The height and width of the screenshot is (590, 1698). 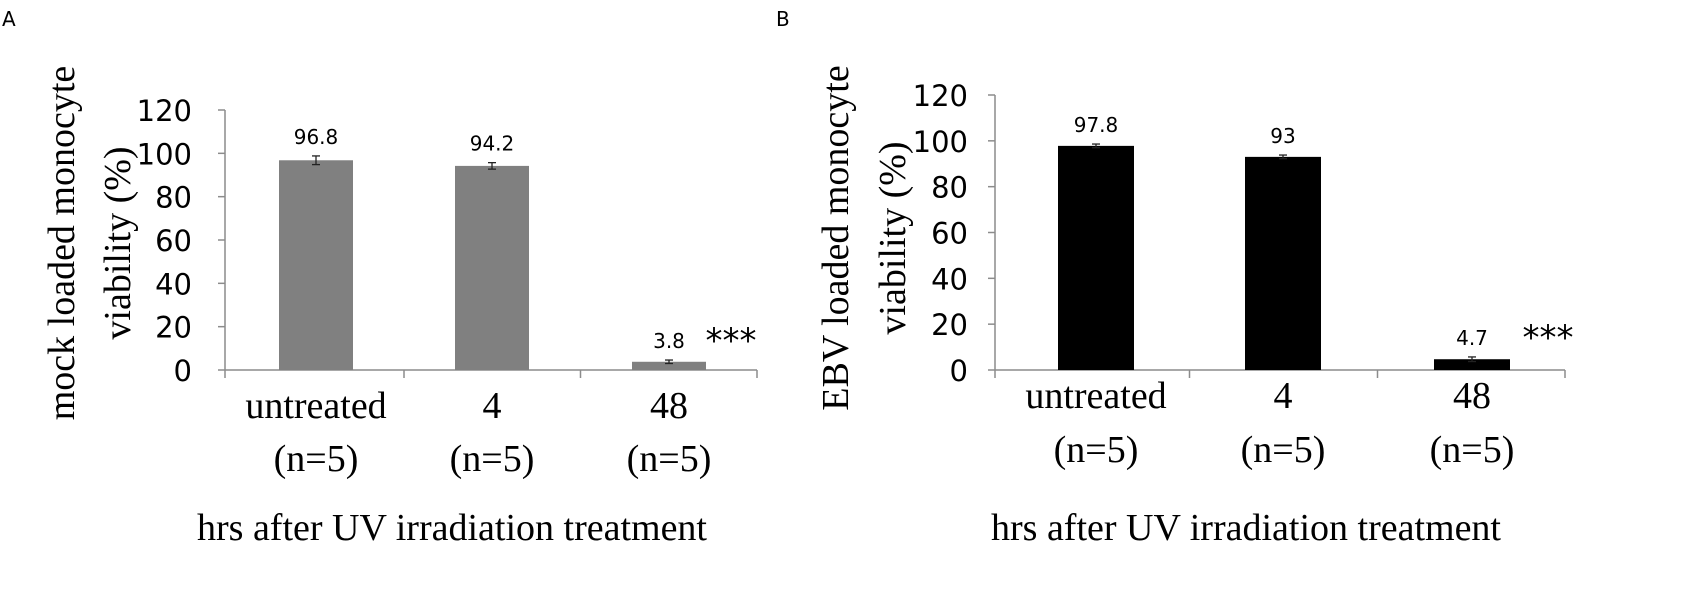 I want to click on data-label-2: 4.7, so click(x=1472, y=338).